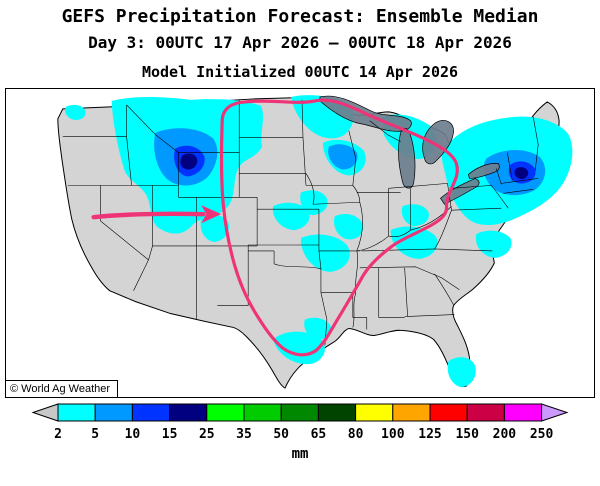 Image resolution: width=600 pixels, height=486 pixels. What do you see at coordinates (319, 434) in the screenshot?
I see `colorbar-tick-label: 65` at bounding box center [319, 434].